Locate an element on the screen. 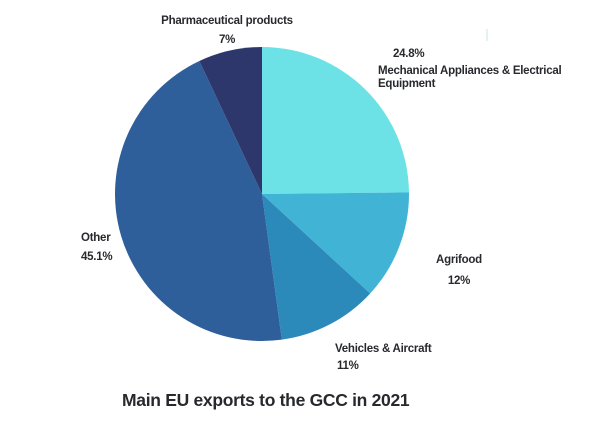 This screenshot has width=600, height=444. label-vehicles-aircraft: Vehicles & Aircraft 11% is located at coordinates (405, 358).